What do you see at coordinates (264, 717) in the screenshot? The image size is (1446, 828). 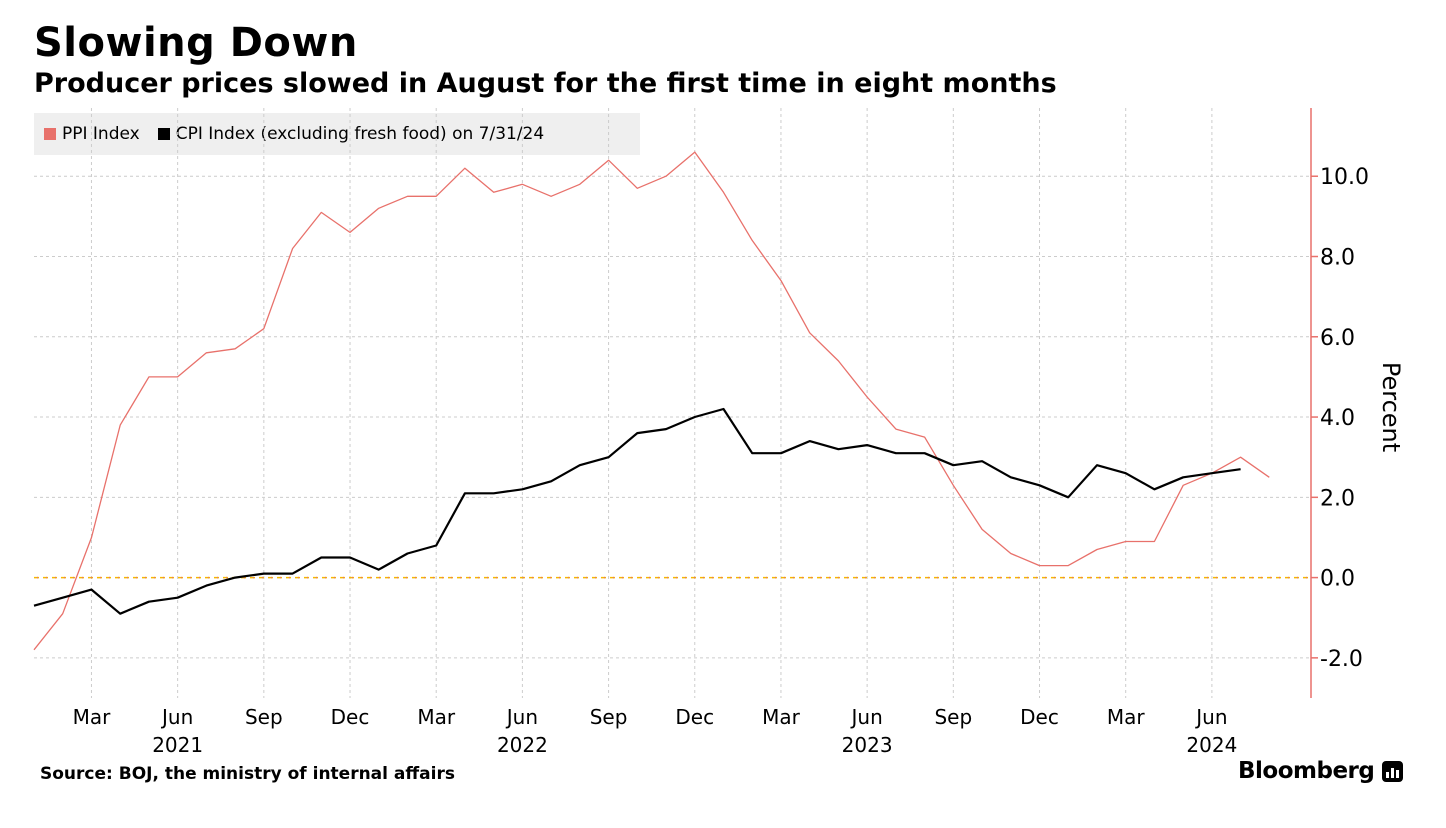 I see `x-tick-label-2: Sep` at bounding box center [264, 717].